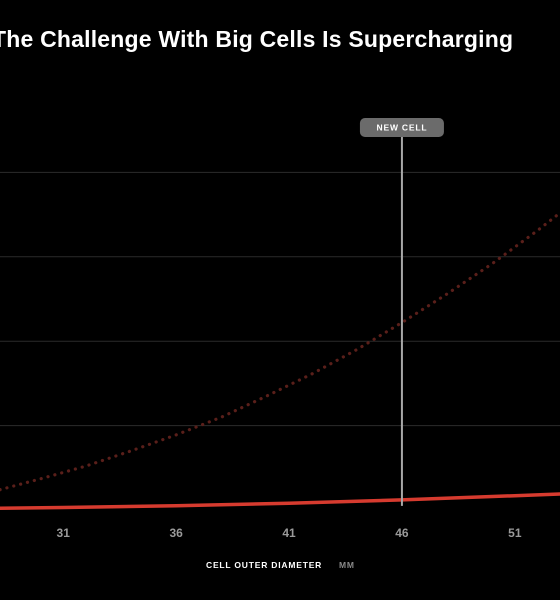  Describe the element at coordinates (176, 533) in the screenshot. I see `x-tick-label: 36` at that location.